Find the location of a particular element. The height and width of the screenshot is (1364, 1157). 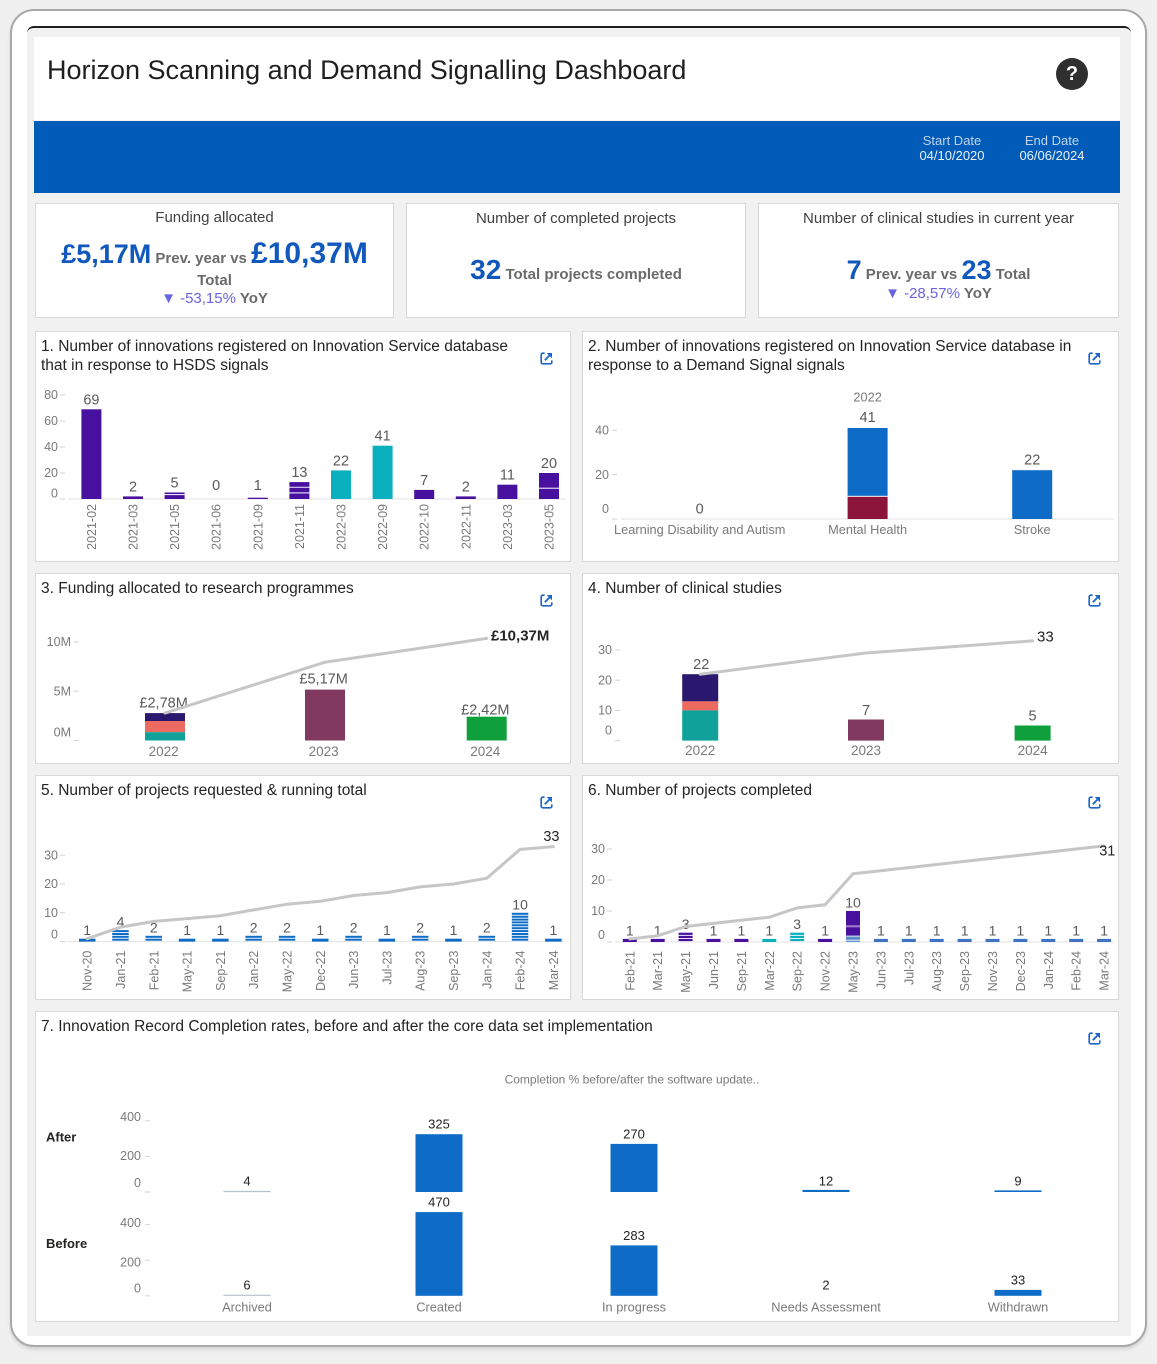

svg-text: 325 is located at coordinates (439, 1124).